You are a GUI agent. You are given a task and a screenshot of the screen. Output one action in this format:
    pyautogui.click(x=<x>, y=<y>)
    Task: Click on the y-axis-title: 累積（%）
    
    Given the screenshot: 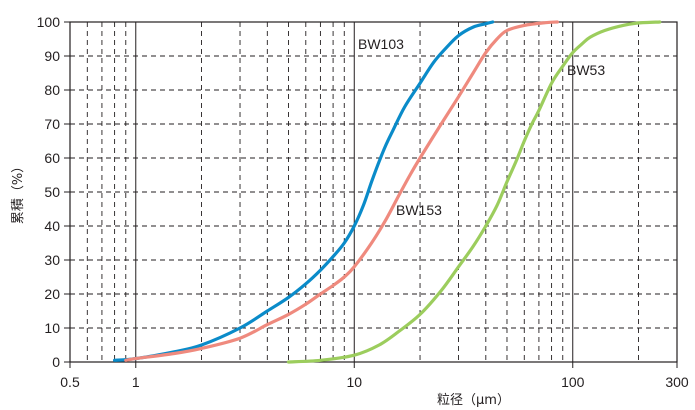 What is the action you would take?
    pyautogui.click(x=18, y=192)
    